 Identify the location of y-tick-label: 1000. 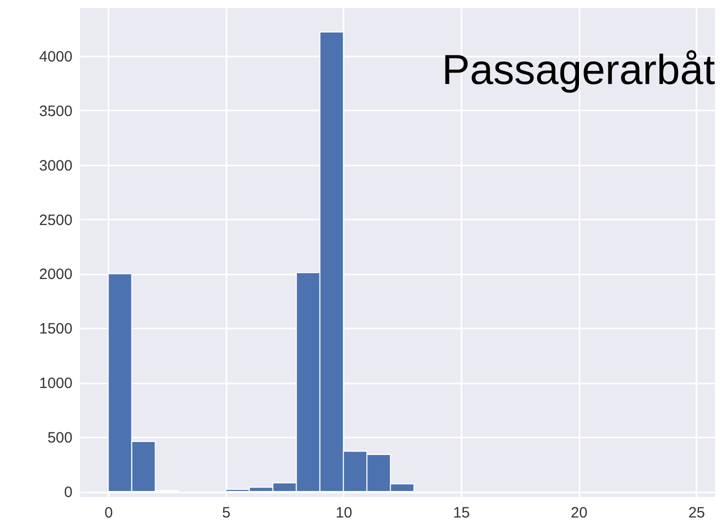
(55, 383).